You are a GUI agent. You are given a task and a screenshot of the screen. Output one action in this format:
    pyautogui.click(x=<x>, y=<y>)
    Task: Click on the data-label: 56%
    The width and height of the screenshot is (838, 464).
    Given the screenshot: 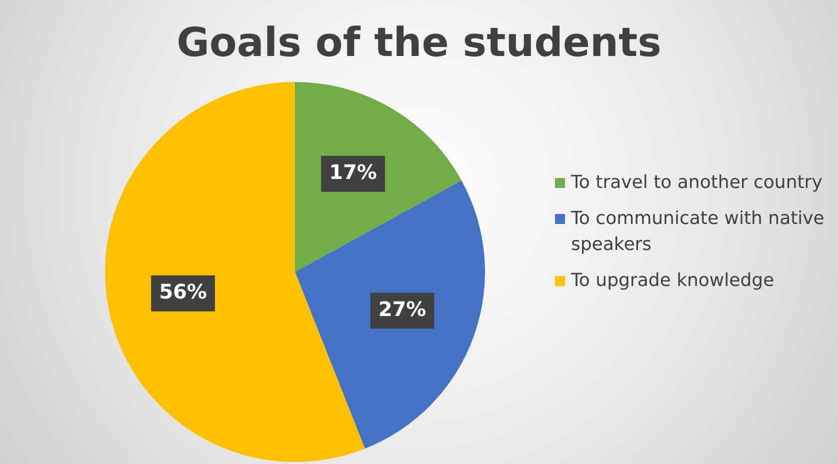 What is the action you would take?
    pyautogui.click(x=183, y=292)
    